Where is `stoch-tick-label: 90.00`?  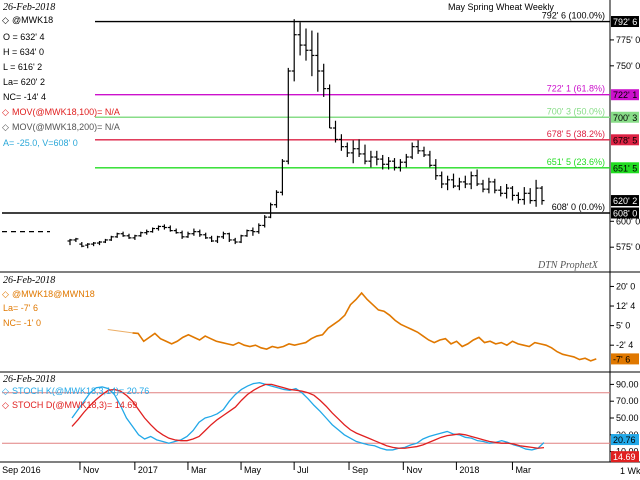 stoch-tick-label: 90.00 is located at coordinates (627, 384).